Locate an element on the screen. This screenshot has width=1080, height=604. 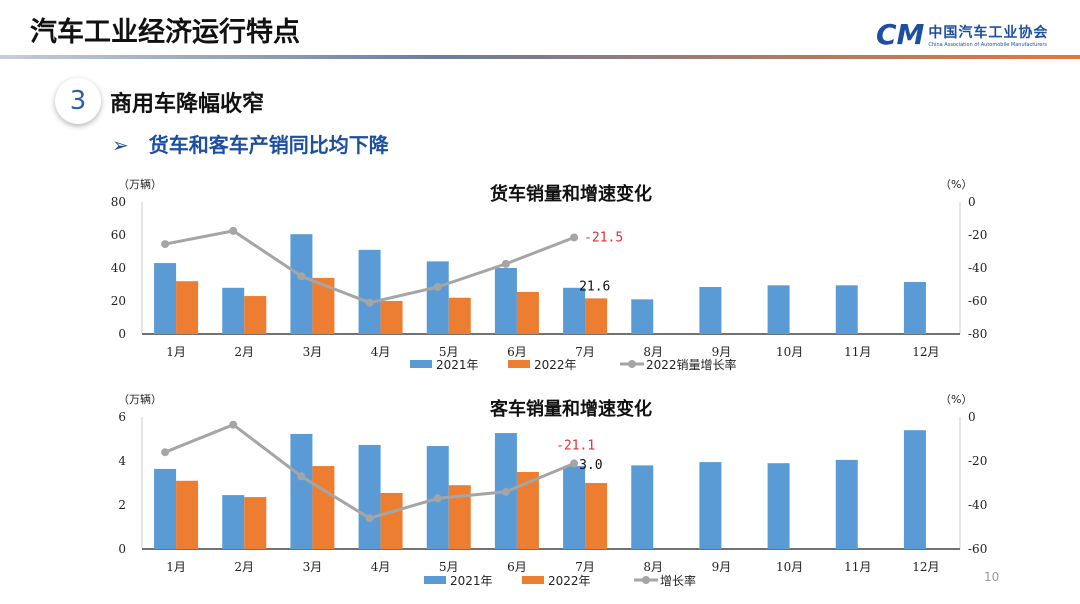
logo-mark: CM is located at coordinates (900, 34).